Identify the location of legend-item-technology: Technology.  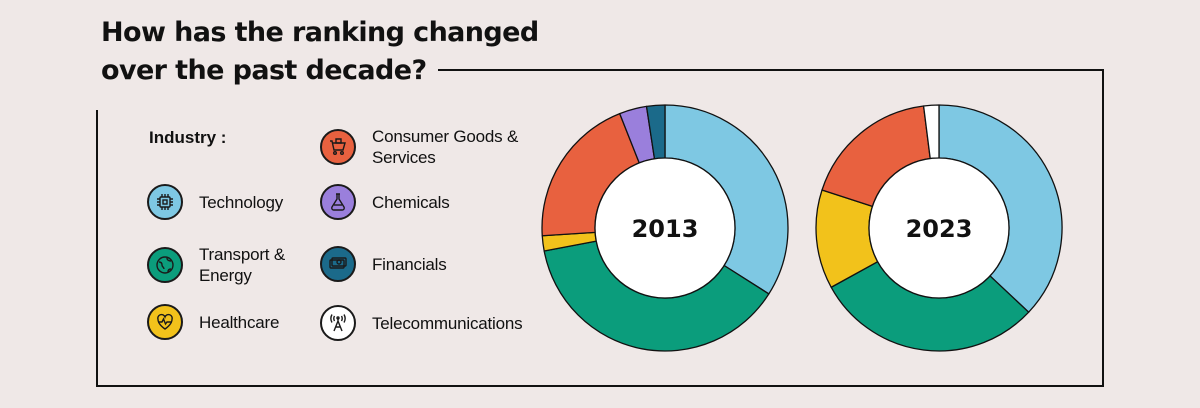
(215, 202).